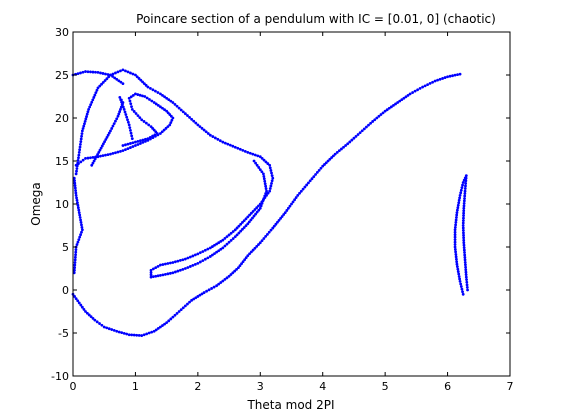 The height and width of the screenshot is (420, 561). Describe the element at coordinates (73, 386) in the screenshot. I see `x-tick-label: 0` at that location.